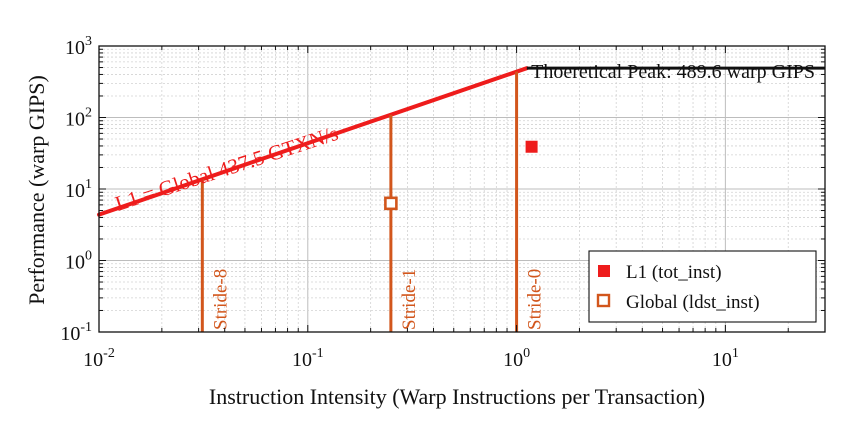 The height and width of the screenshot is (431, 865). Describe the element at coordinates (531, 146) in the screenshot. I see `l1-data-point` at that location.